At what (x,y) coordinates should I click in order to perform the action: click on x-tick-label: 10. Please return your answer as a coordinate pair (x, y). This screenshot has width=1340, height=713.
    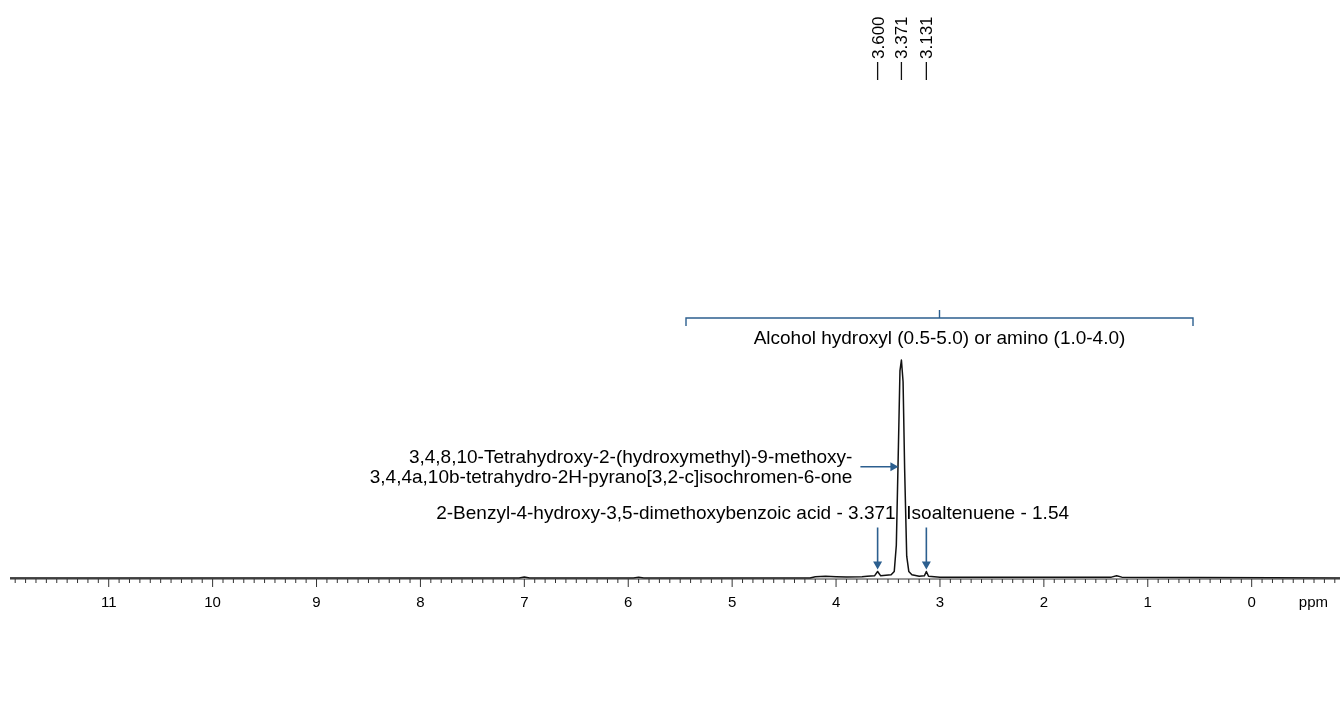
    Looking at the image, I should click on (212, 601).